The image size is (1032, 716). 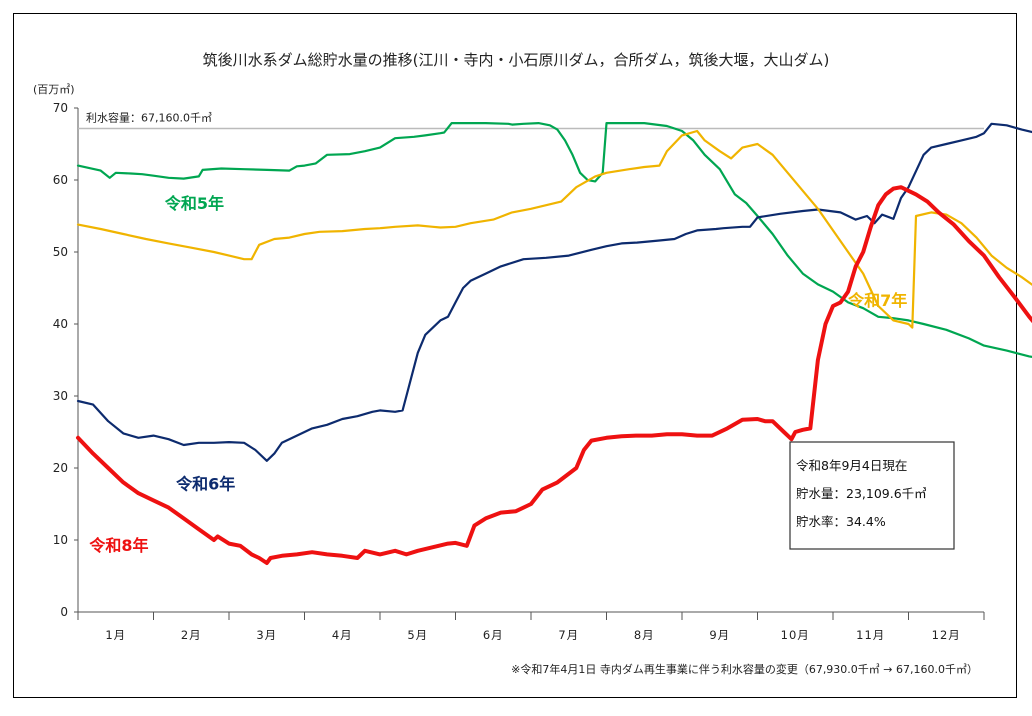 I want to click on y-tick-label: 60, so click(x=60, y=180).